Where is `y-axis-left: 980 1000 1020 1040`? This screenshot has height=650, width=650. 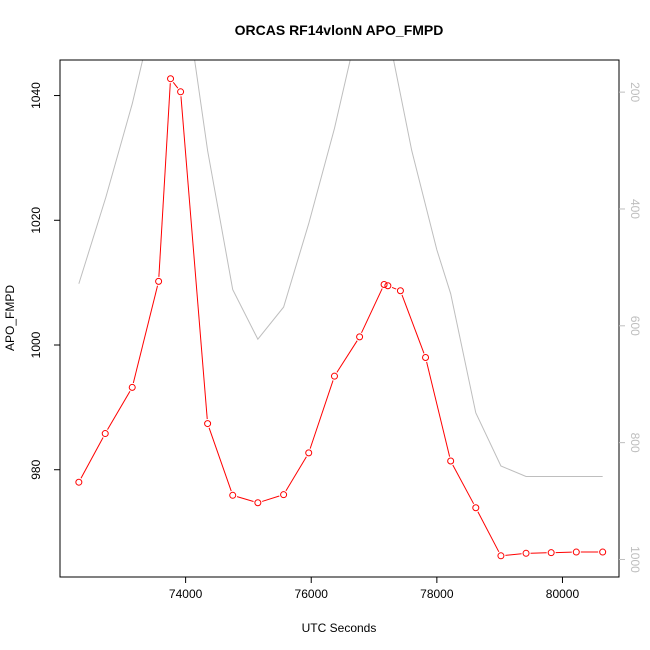 y-axis-left: 980 1000 1020 1040 is located at coordinates (44, 281).